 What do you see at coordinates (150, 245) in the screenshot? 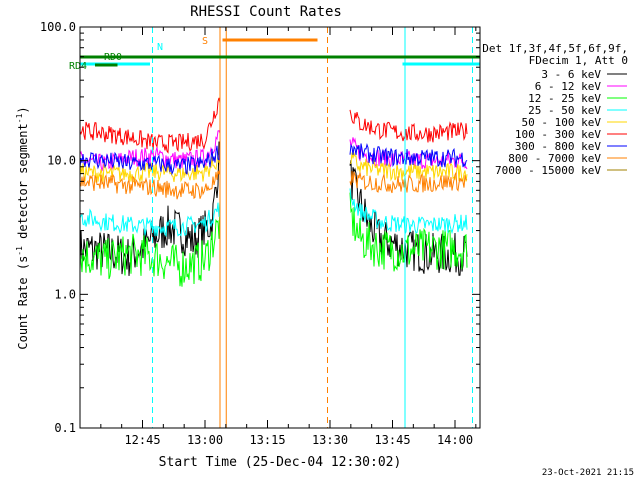
I see `series-line-2-seg0` at bounding box center [150, 245].